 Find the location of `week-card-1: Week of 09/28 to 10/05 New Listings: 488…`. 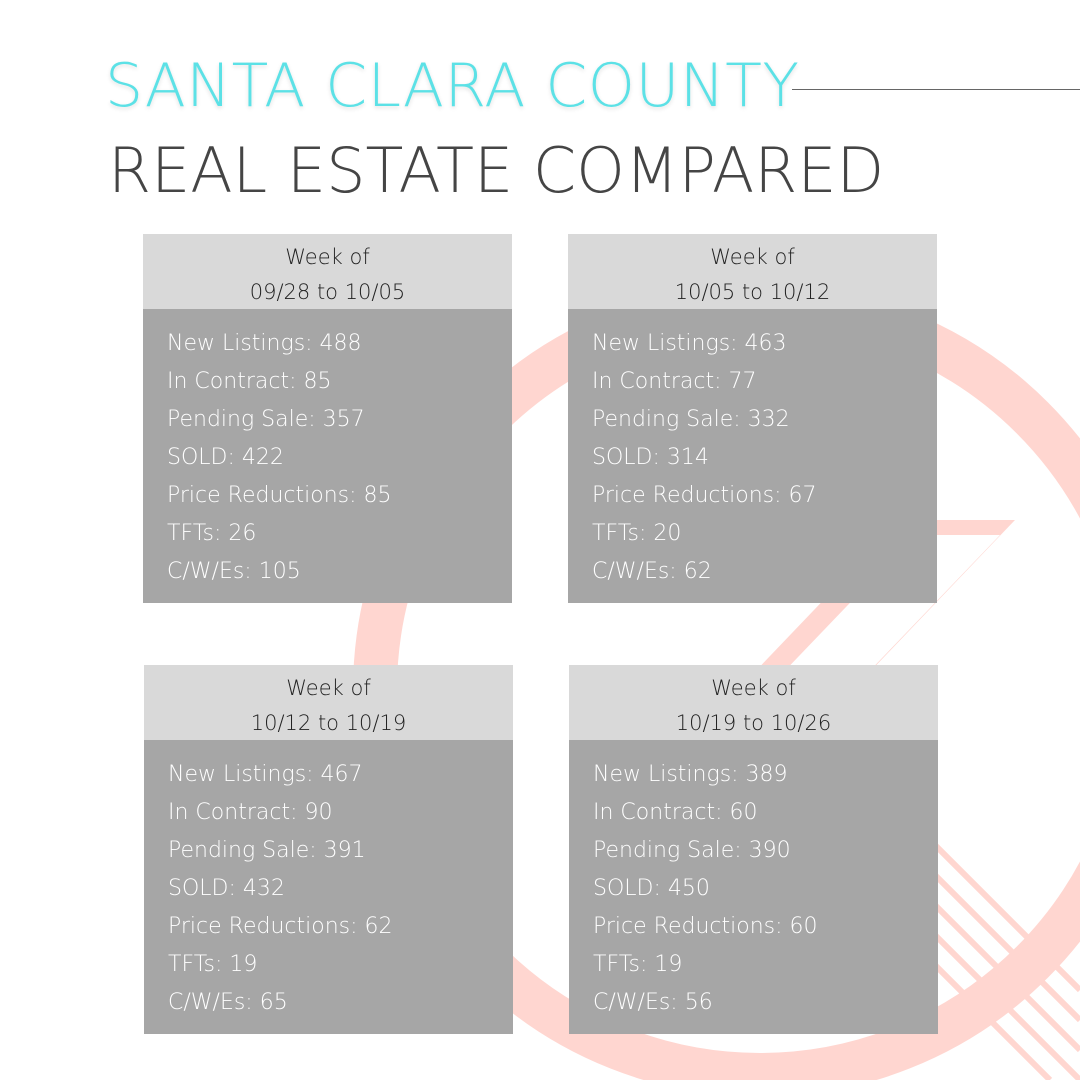

week-card-1: Week of 09/28 to 10/05 New Listings: 488… is located at coordinates (327, 418).